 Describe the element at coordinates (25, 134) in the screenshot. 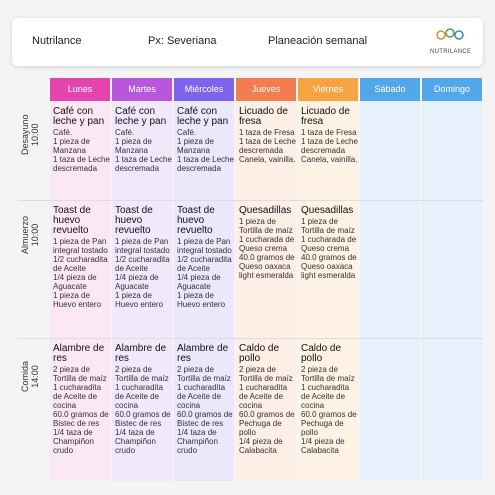

I see `meal-name: Desayuno` at that location.